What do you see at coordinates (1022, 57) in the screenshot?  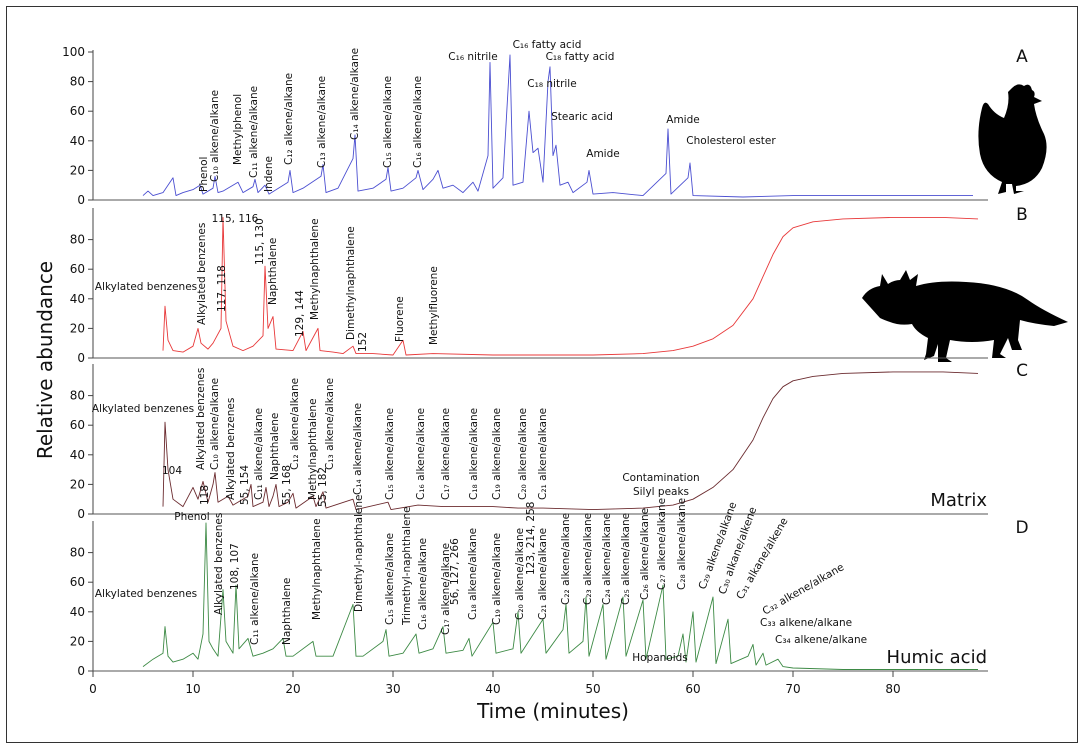 I see `panel-label: A` at bounding box center [1022, 57].